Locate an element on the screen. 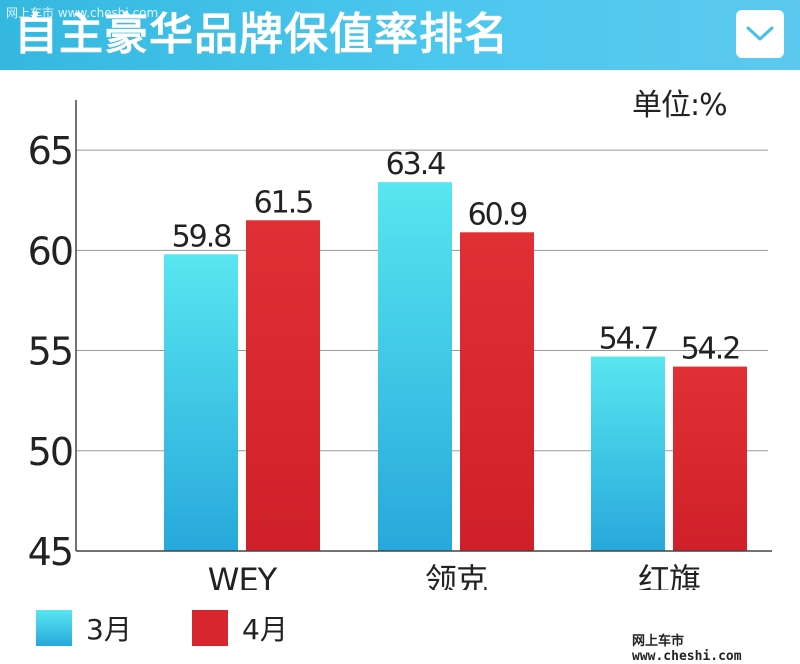 Image resolution: width=800 pixels, height=664 pixels. data-label: 63.4 is located at coordinates (416, 164).